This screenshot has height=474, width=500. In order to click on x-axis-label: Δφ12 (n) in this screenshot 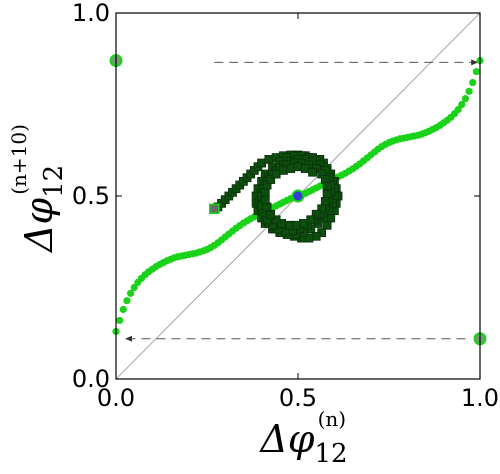, I will do `click(302, 438)`.